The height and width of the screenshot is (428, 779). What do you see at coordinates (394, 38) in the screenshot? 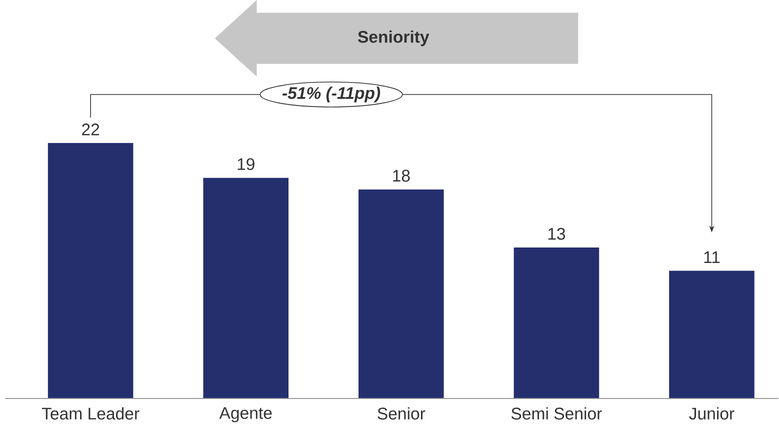
I see `text: Seniority` at bounding box center [394, 38].